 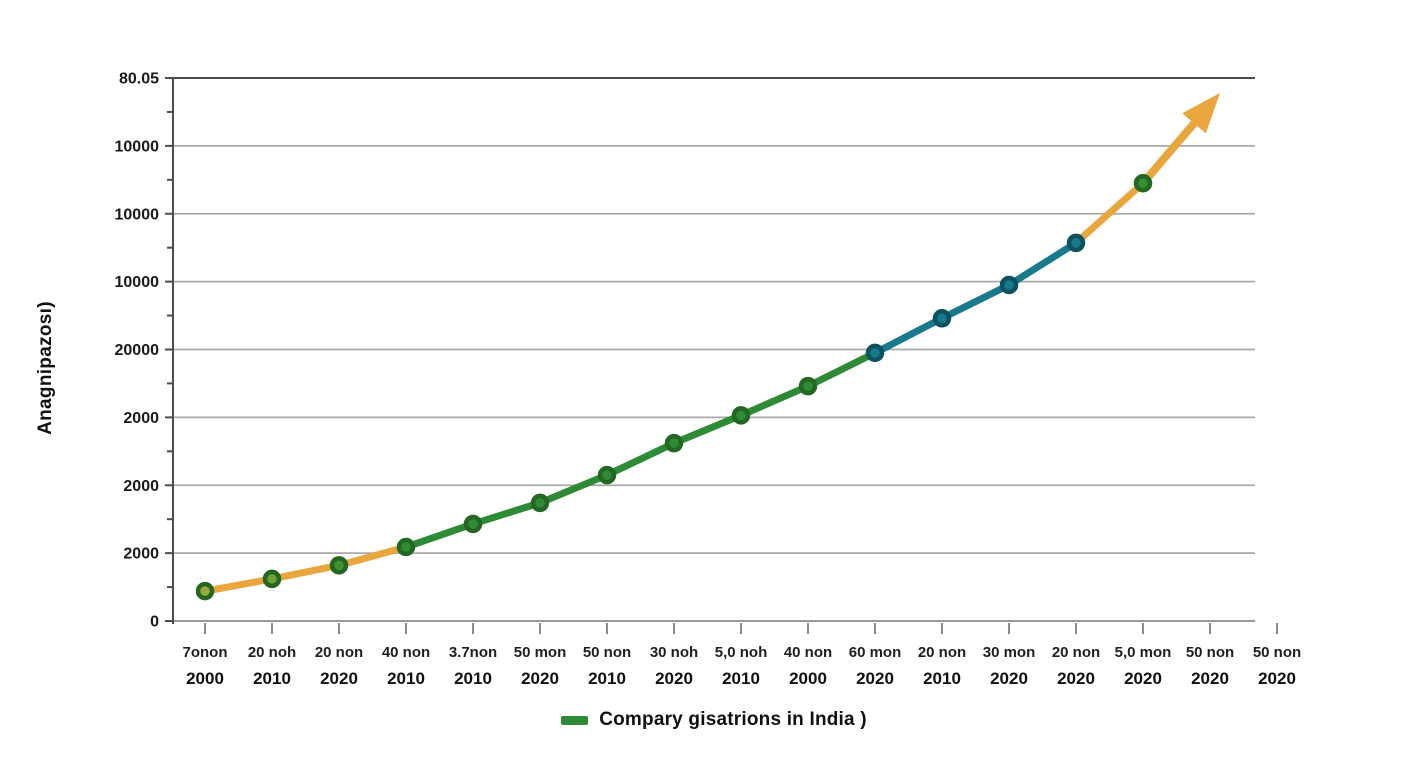 What do you see at coordinates (1173, 148) in the screenshot?
I see `trend-arrow-shaft` at bounding box center [1173, 148].